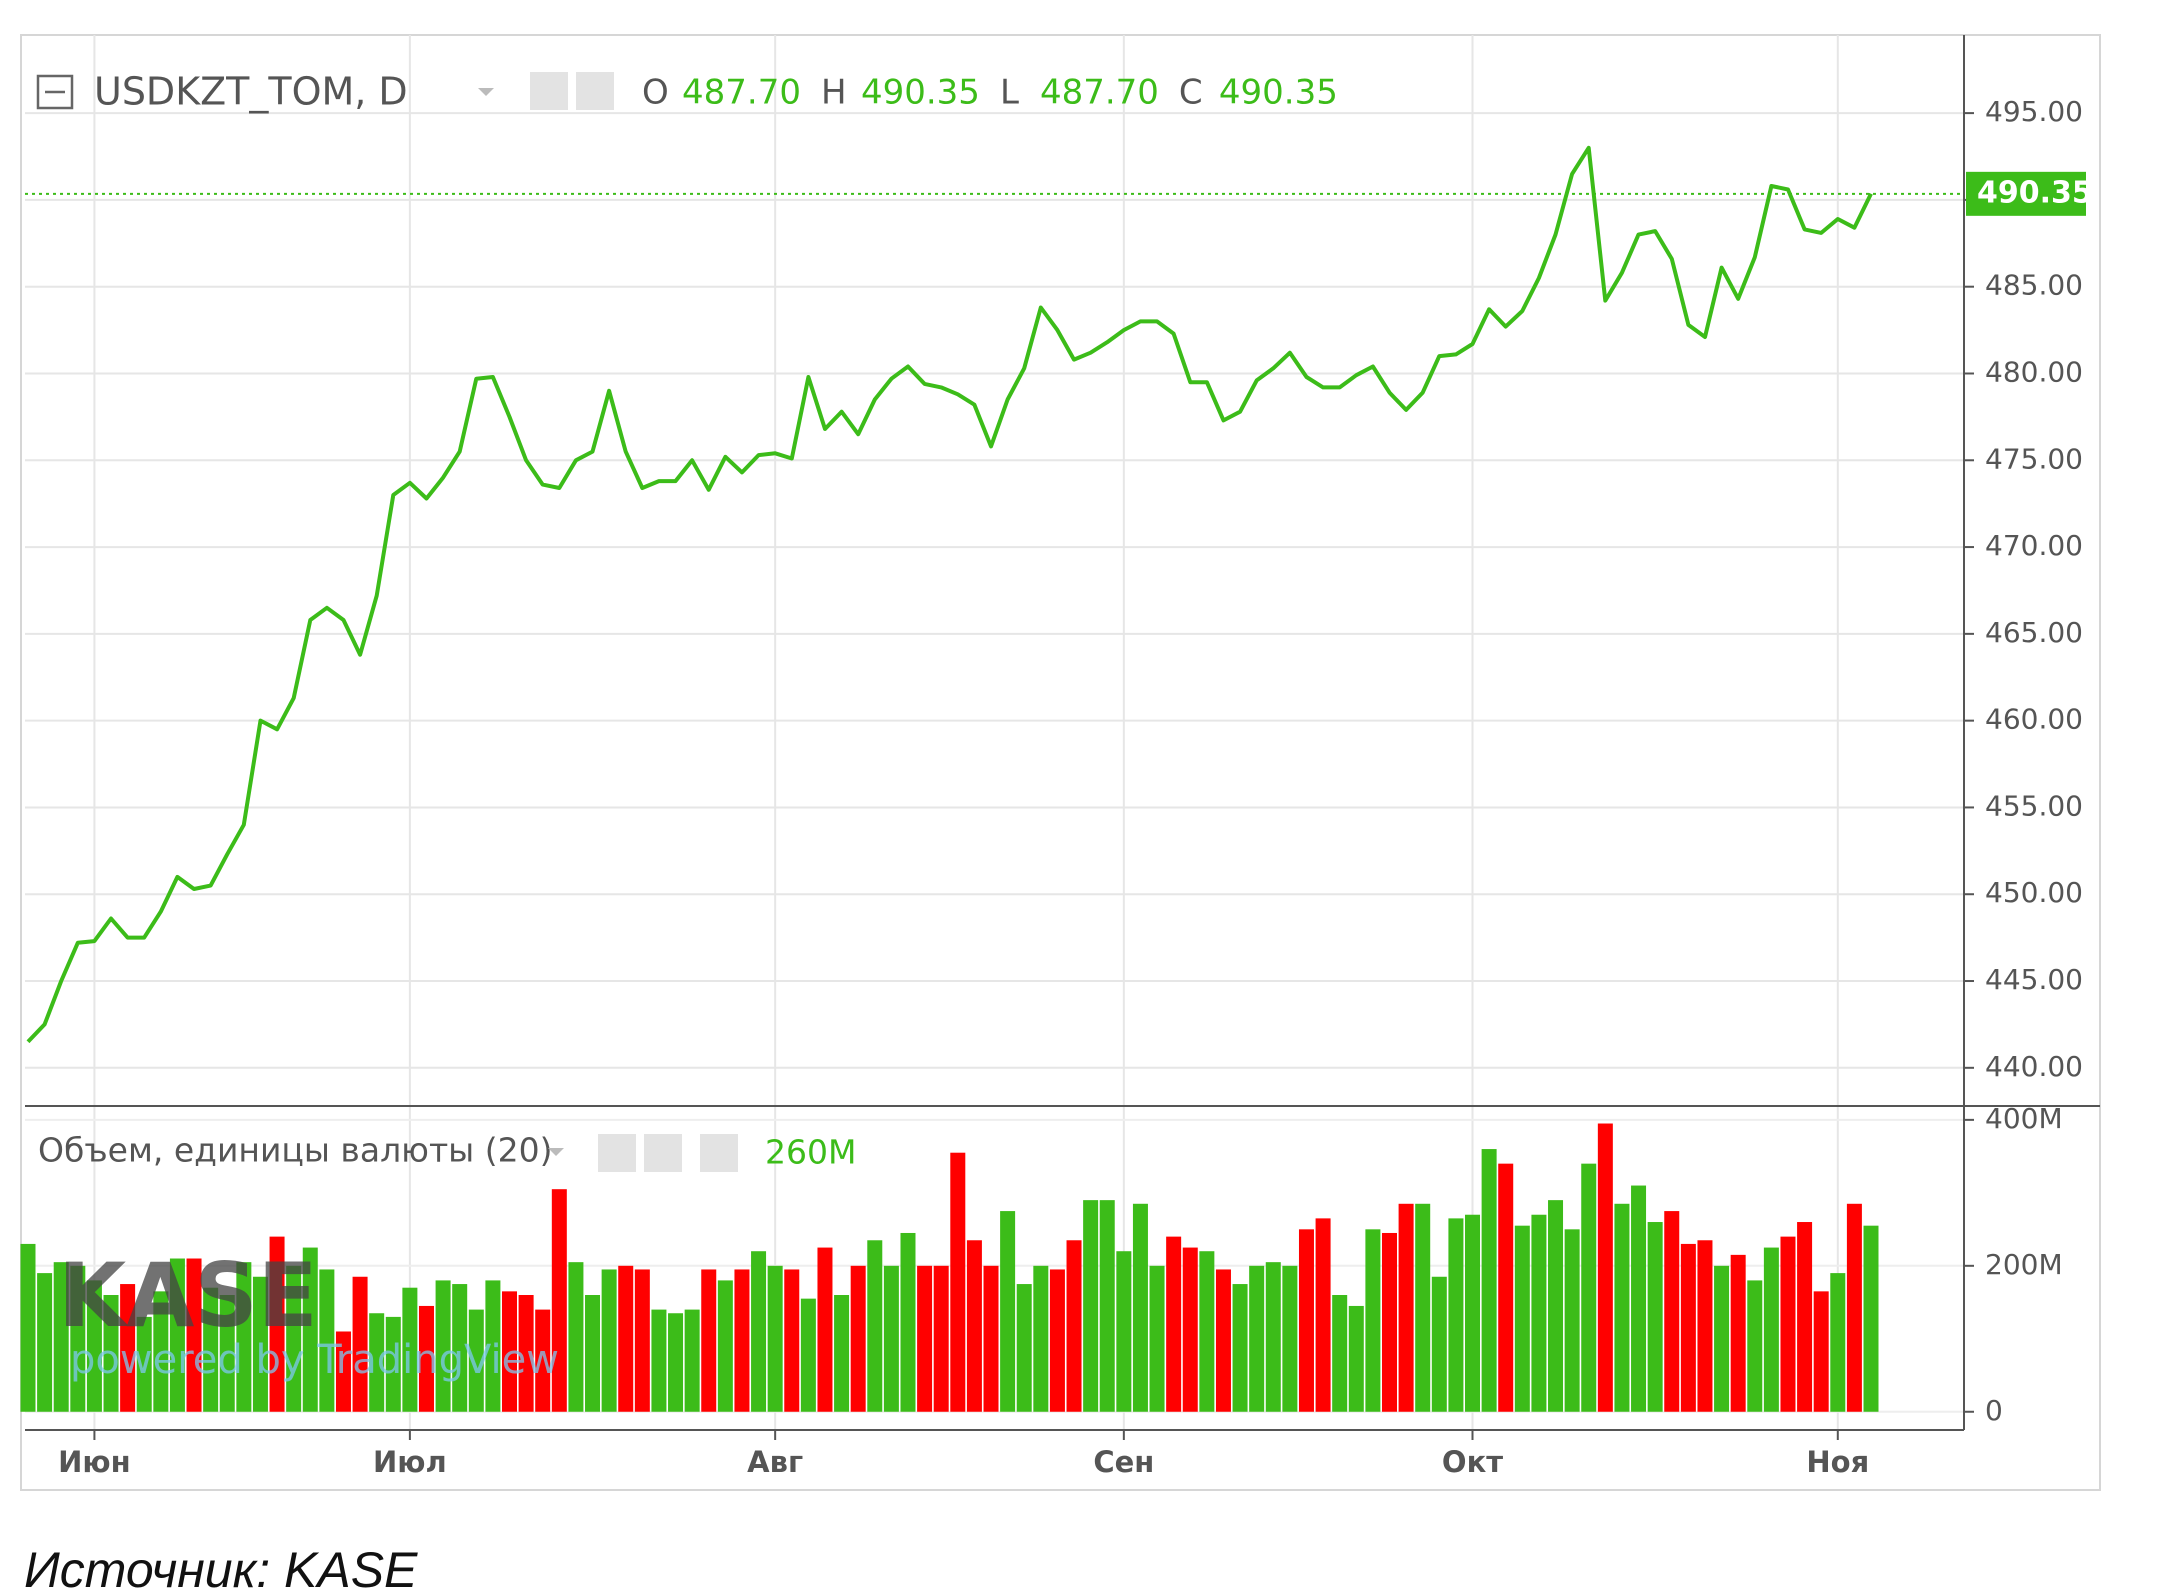 This screenshot has width=2160, height=1596. Describe the element at coordinates (1123, 1462) in the screenshot. I see `x-tick-label: Сен` at that location.